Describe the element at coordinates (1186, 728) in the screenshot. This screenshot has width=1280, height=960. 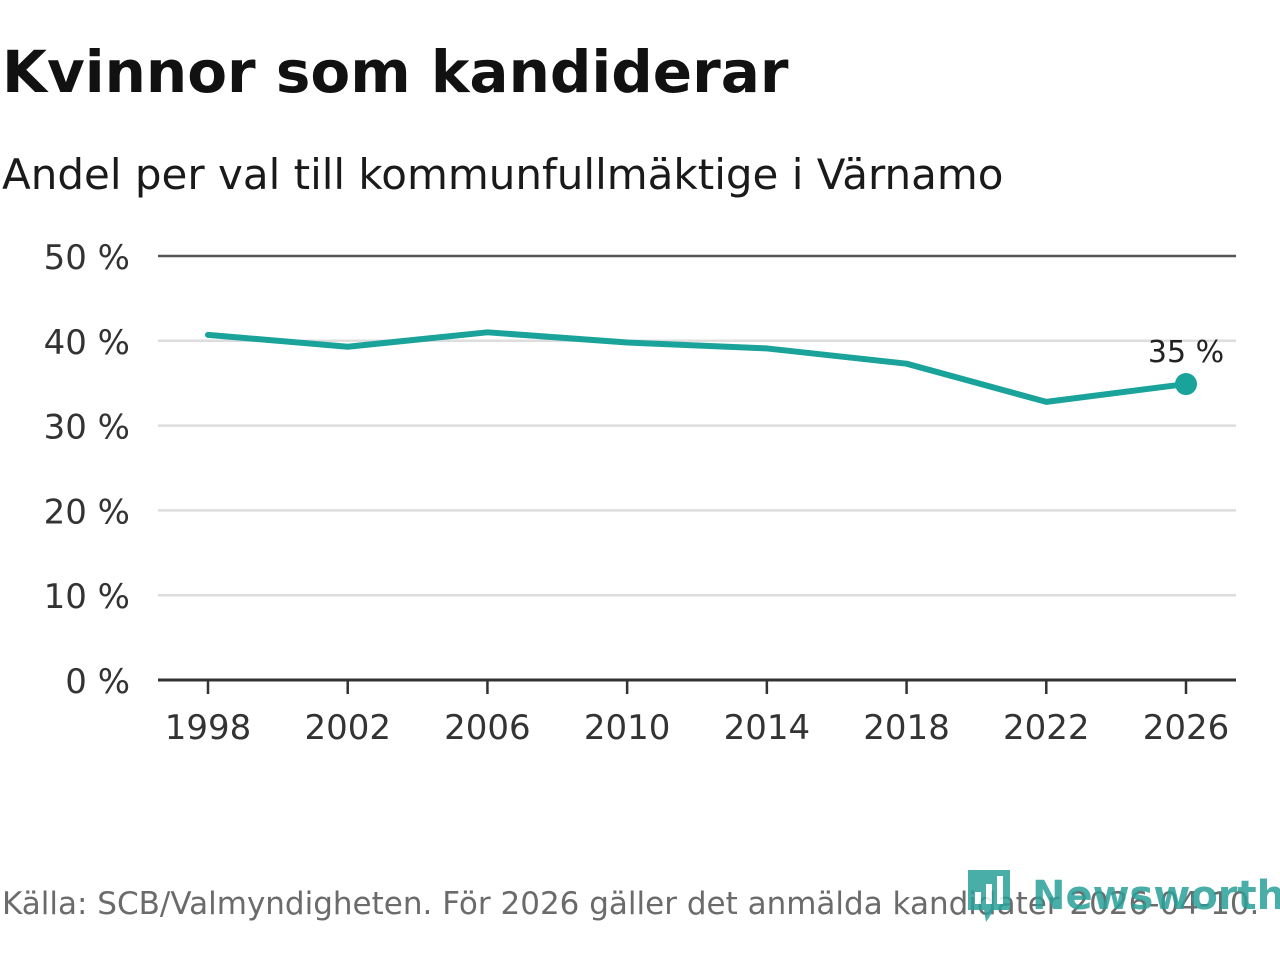
I see `x-tick-label-2026: 2026` at that location.